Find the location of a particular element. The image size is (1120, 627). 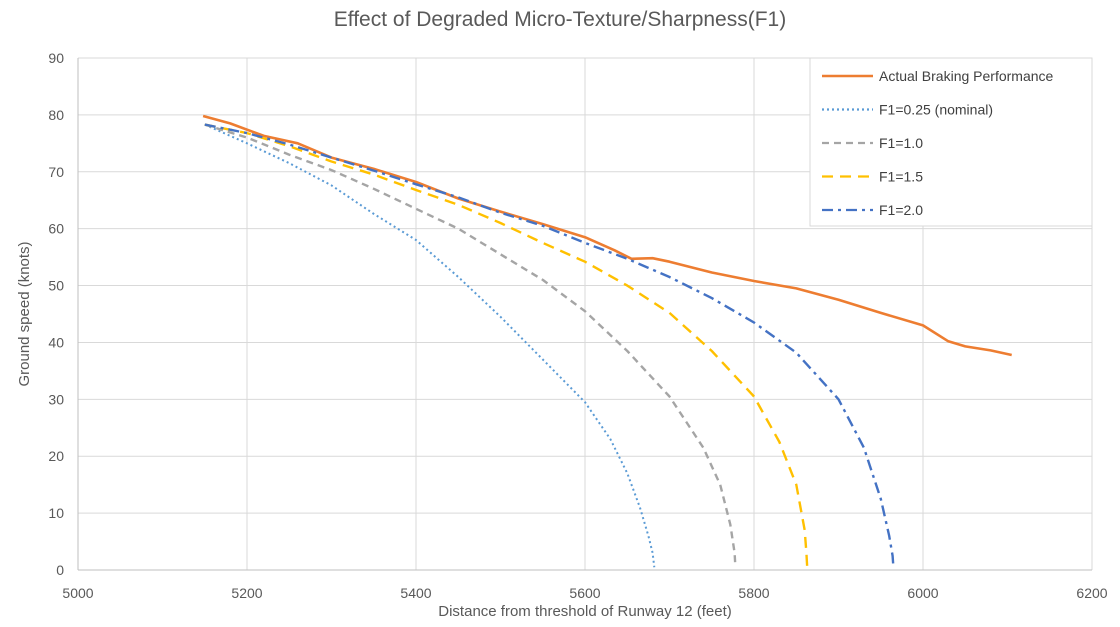

legend-label: F1=1.0 is located at coordinates (901, 143).